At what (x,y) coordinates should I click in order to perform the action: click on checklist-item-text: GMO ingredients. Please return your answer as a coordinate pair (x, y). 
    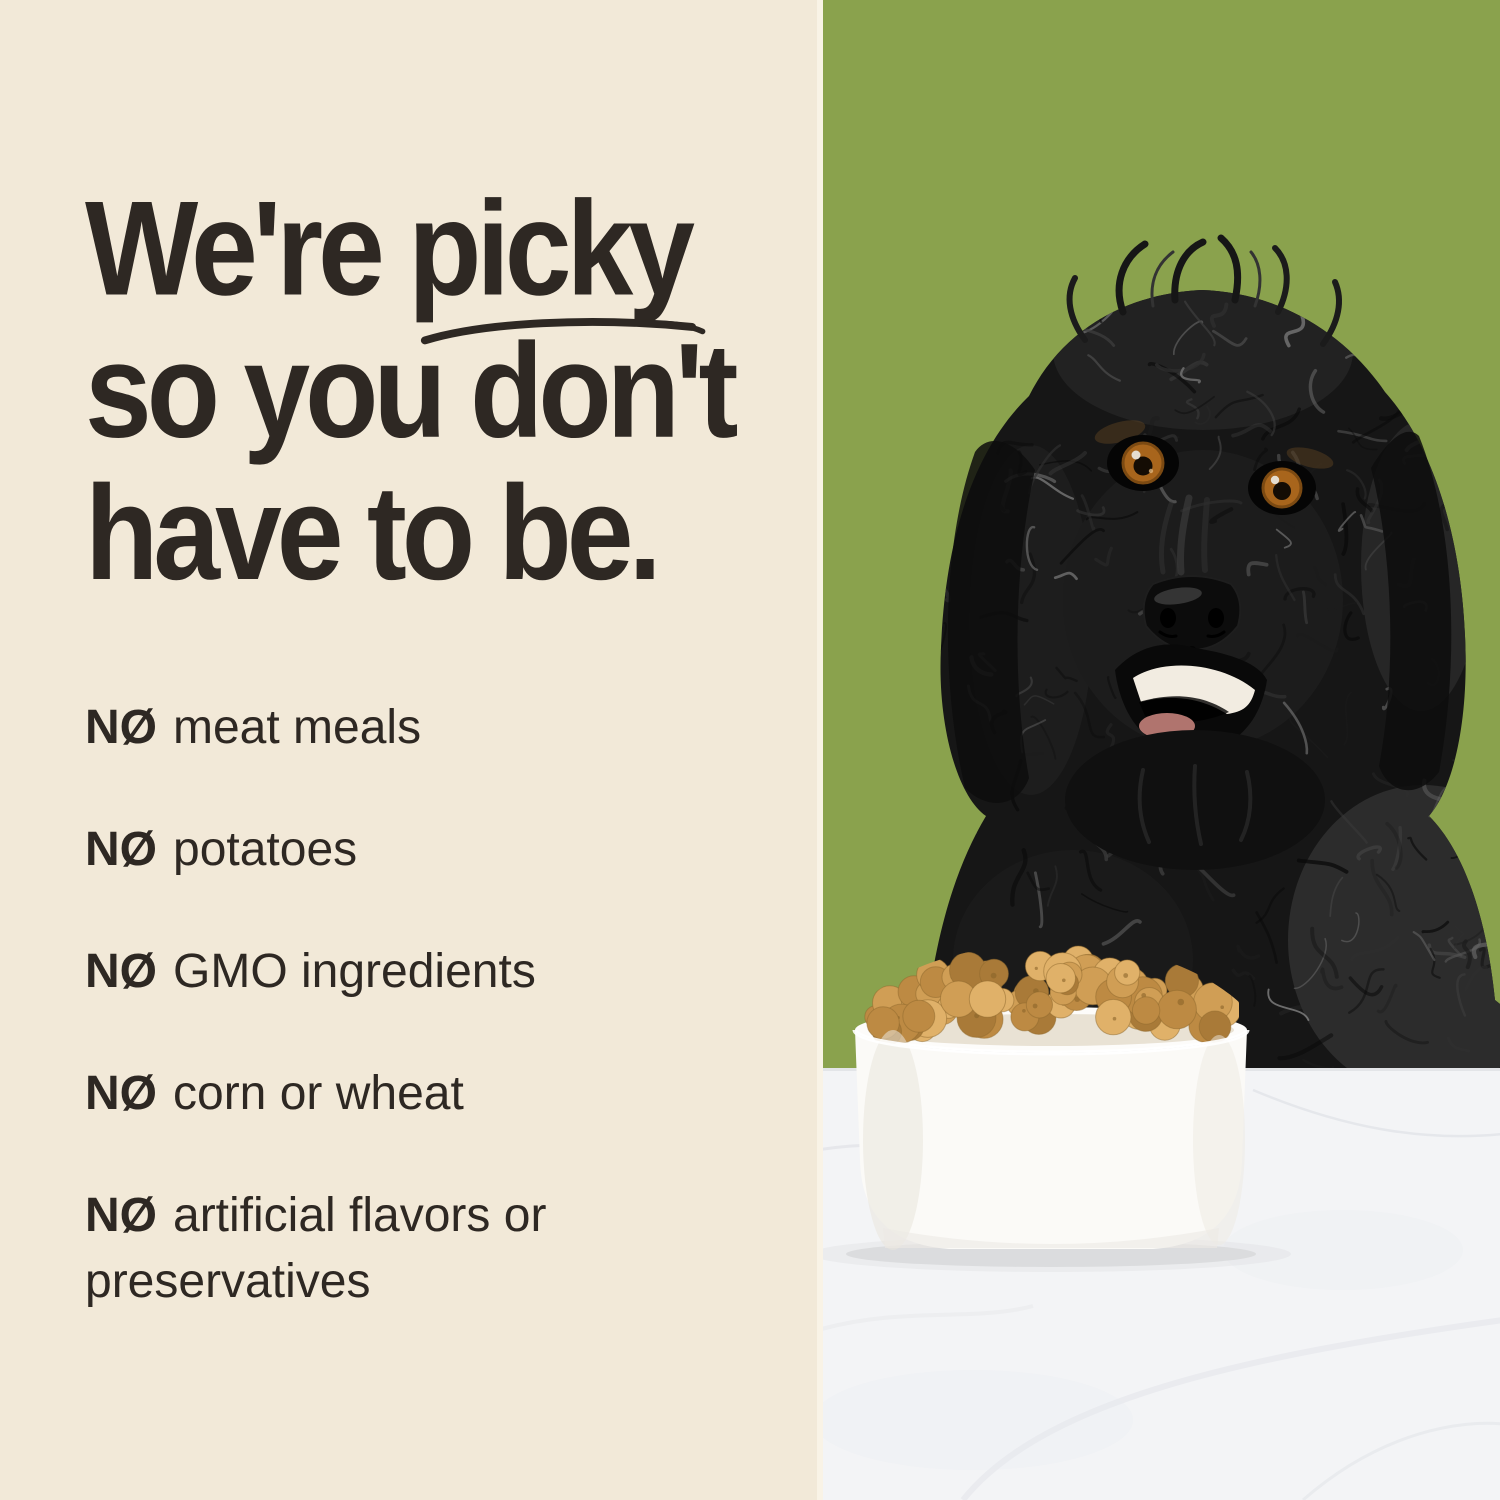
    Looking at the image, I should click on (354, 971).